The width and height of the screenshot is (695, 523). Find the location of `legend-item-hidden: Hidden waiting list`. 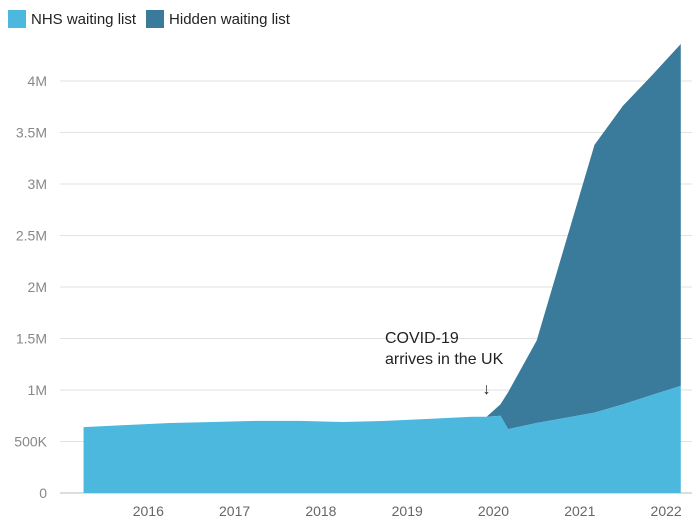

legend-item-hidden: Hidden waiting list is located at coordinates (218, 19).